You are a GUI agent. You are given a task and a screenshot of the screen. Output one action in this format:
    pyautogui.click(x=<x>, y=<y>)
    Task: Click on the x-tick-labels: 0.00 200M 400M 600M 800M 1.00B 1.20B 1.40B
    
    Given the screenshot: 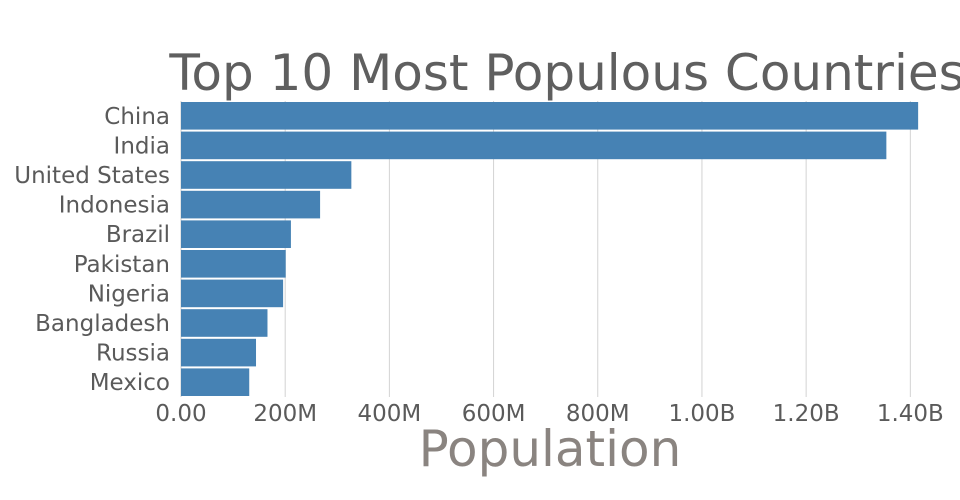 What is the action you would take?
    pyautogui.click(x=549, y=414)
    